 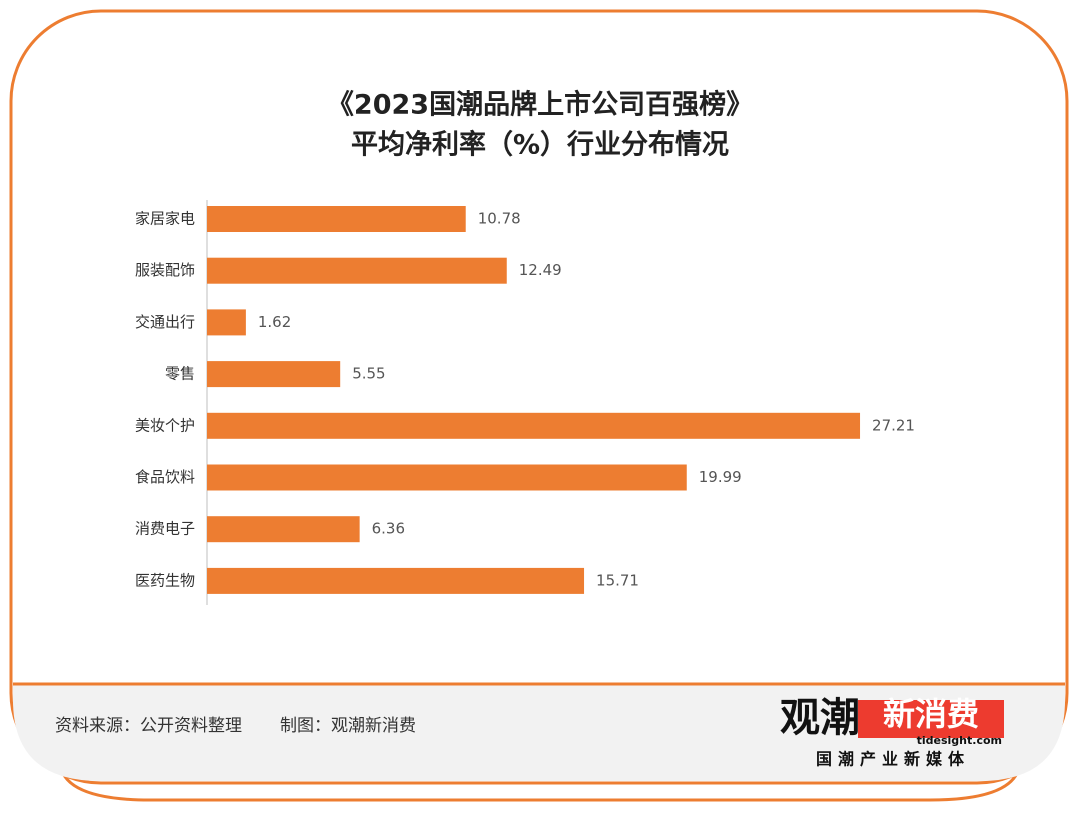 I want to click on chart-subtitle: 平均净利率（%）行业分布情况, so click(x=540, y=145).